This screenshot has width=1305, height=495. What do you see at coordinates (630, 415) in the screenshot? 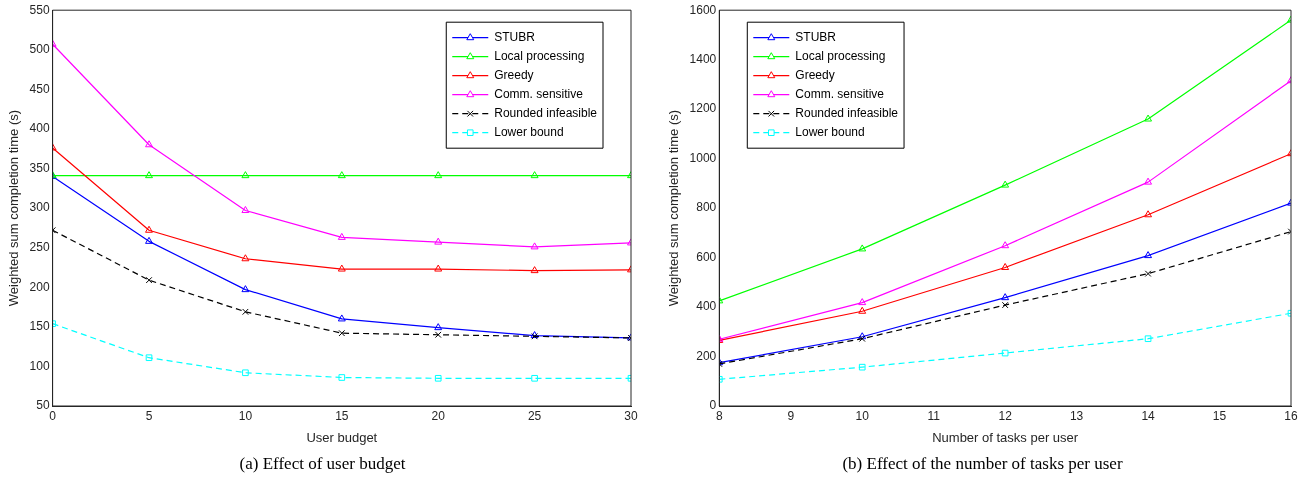
I see `x-tick-label: 30` at bounding box center [630, 415].